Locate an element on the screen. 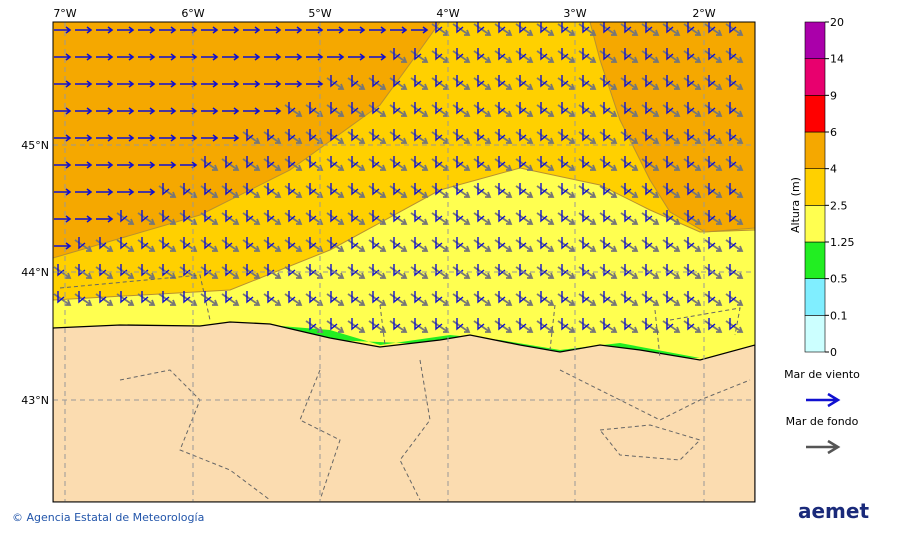 The width and height of the screenshot is (900, 533). lon-label: 3°W is located at coordinates (574, 13).